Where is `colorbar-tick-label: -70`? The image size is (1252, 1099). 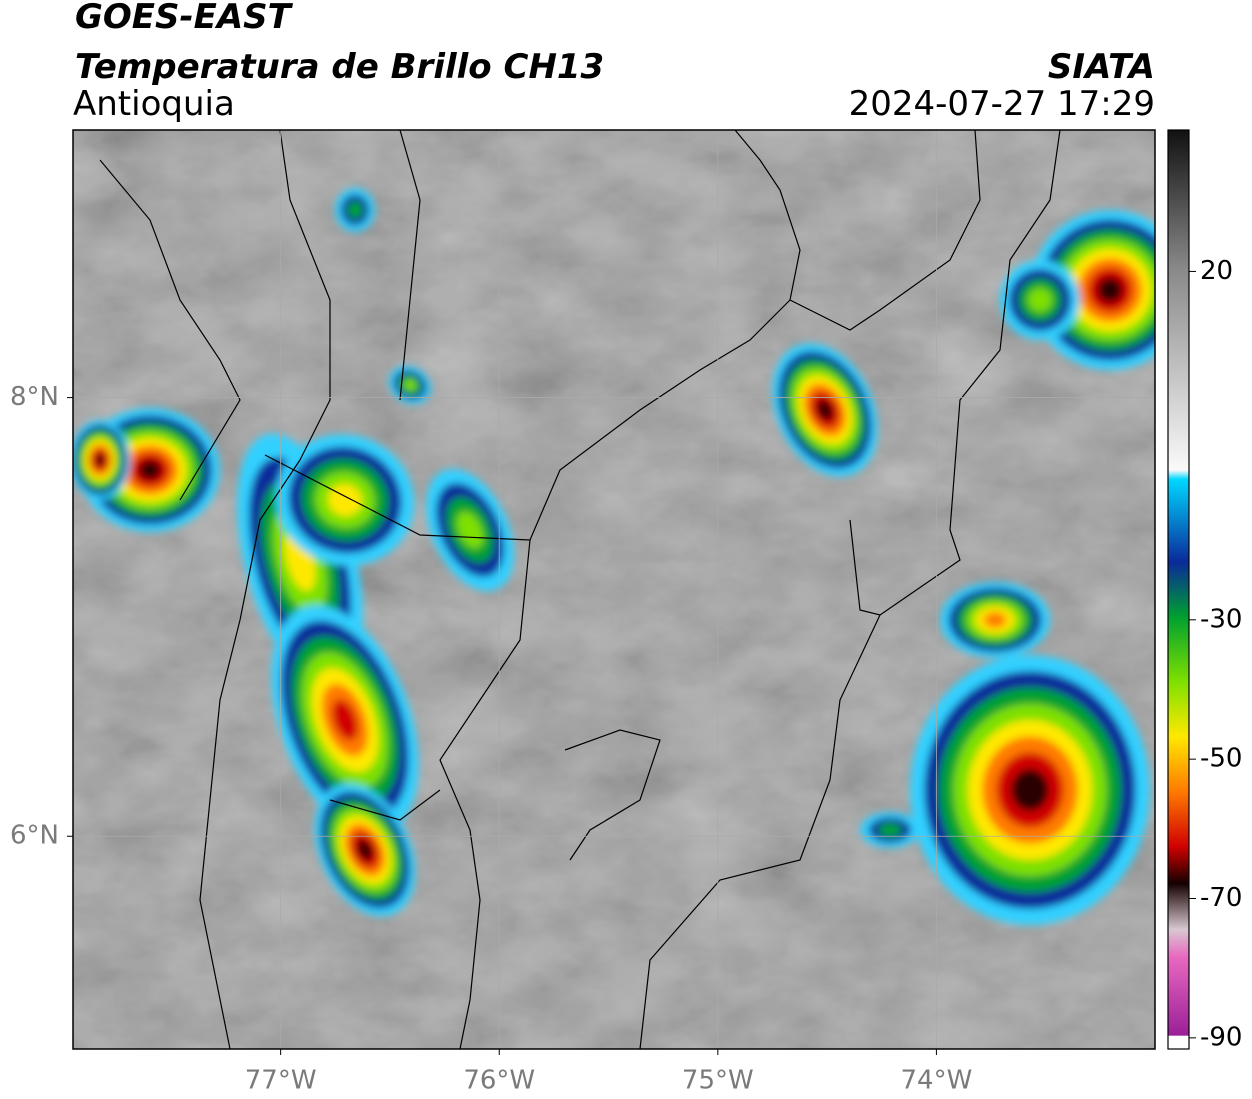 colorbar-tick-label: -70 is located at coordinates (1221, 898).